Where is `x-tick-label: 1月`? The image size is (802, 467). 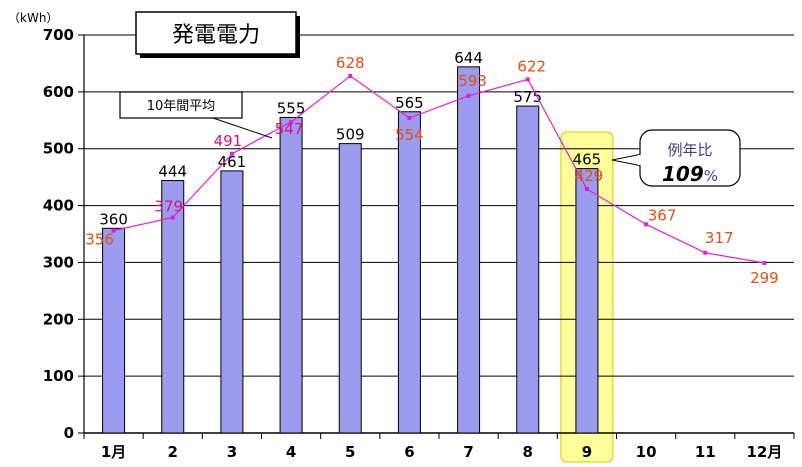
x-tick-label: 1月 is located at coordinates (113, 452).